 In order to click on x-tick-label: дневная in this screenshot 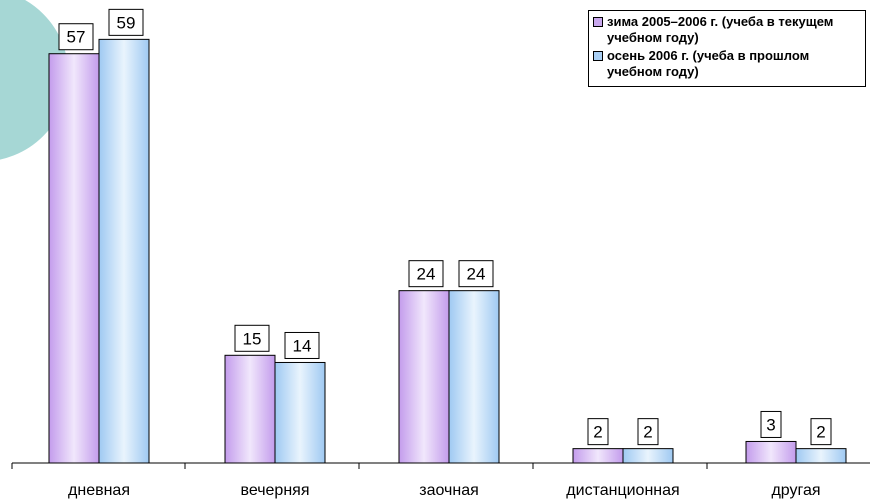, I will do `click(99, 490)`.